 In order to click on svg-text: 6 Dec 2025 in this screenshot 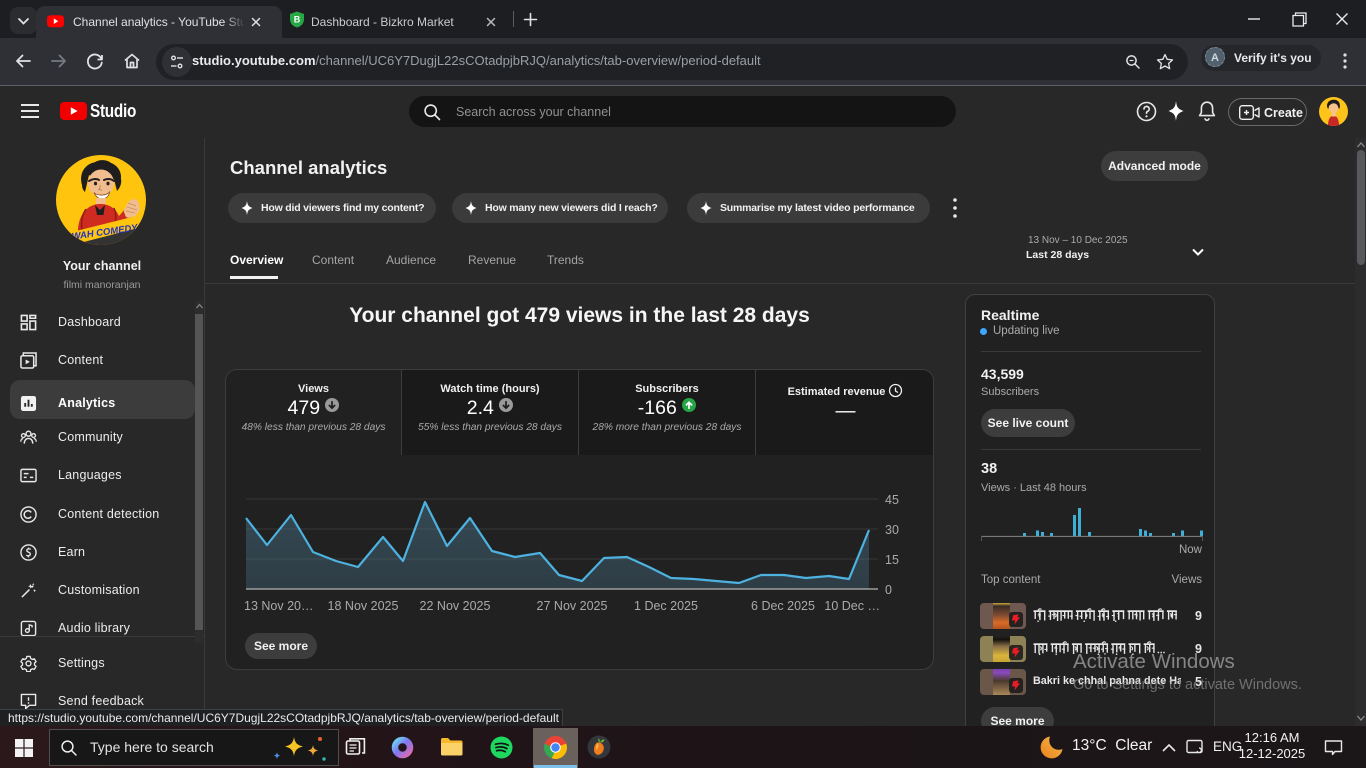, I will do `click(783, 606)`.